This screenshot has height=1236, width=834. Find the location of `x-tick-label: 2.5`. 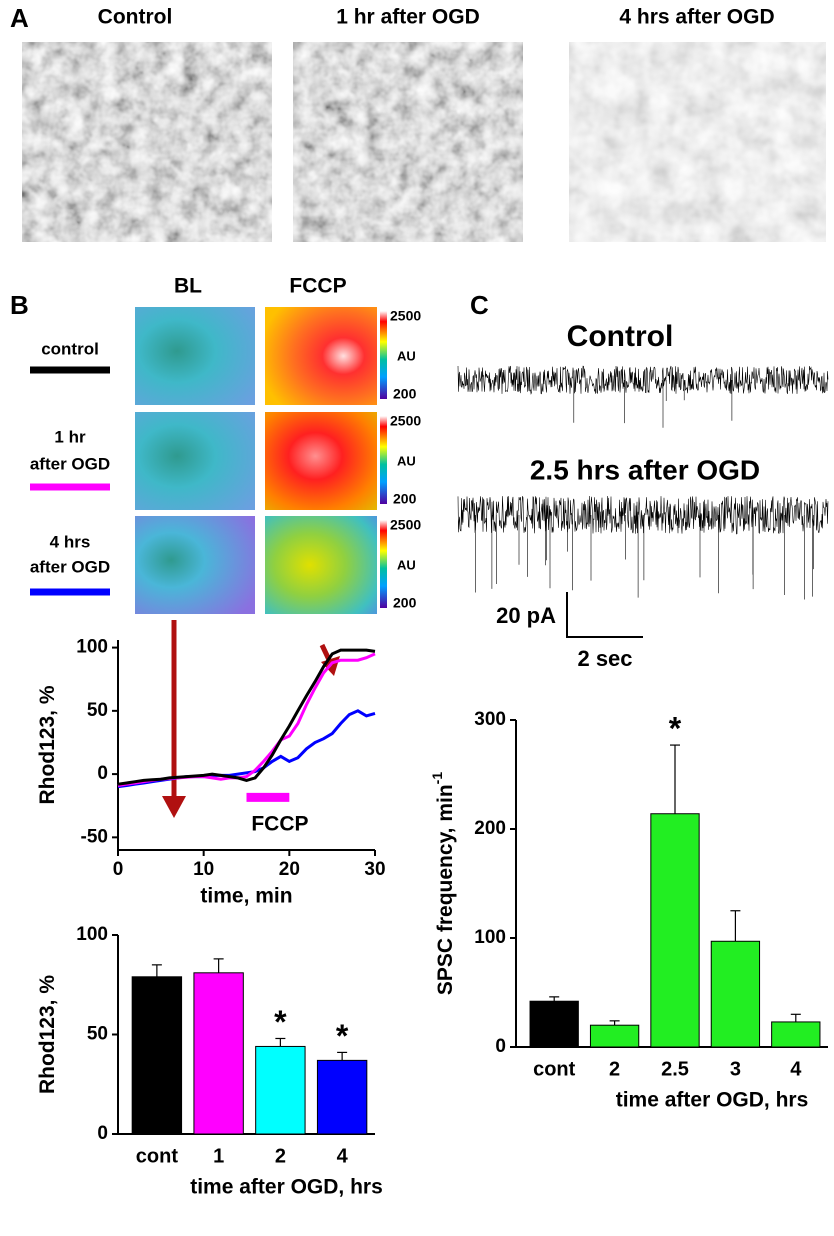

x-tick-label: 2.5 is located at coordinates (675, 1069).